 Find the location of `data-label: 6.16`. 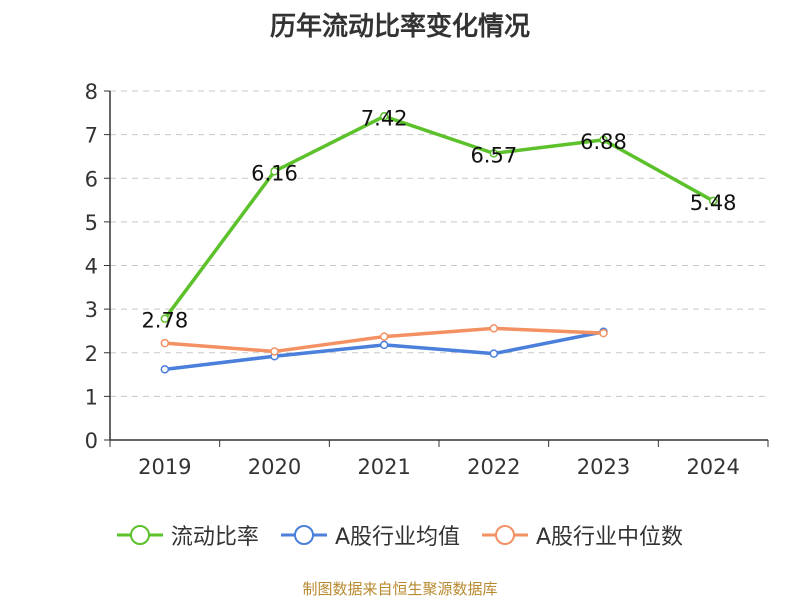

data-label: 6.16 is located at coordinates (274, 173).